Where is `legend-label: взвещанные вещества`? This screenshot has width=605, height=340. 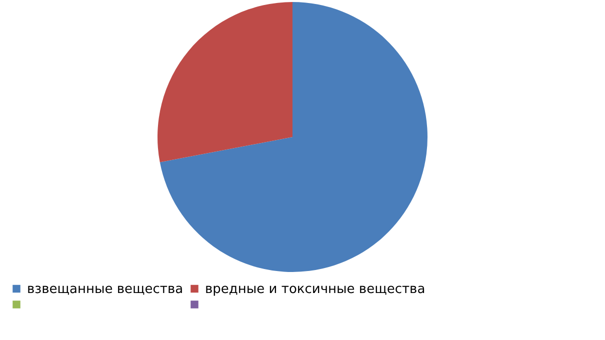
legend-label: взвещанные вещества is located at coordinates (105, 289).